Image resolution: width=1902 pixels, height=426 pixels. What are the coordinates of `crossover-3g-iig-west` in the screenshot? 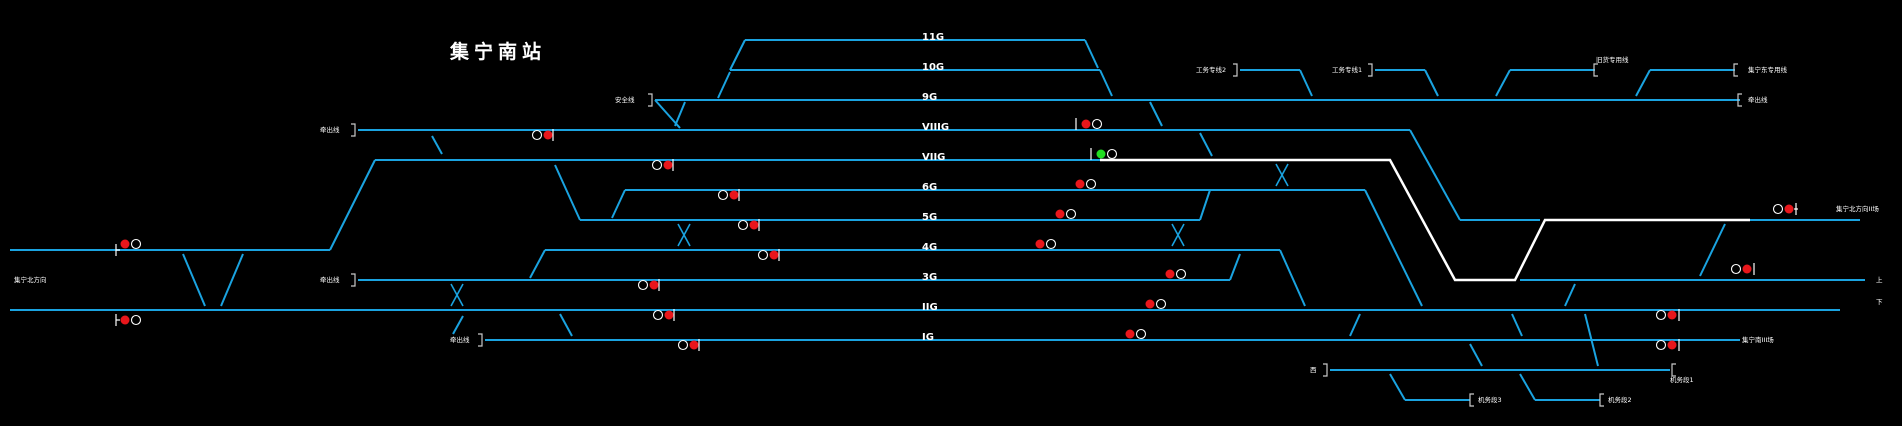 It's located at (457, 295).